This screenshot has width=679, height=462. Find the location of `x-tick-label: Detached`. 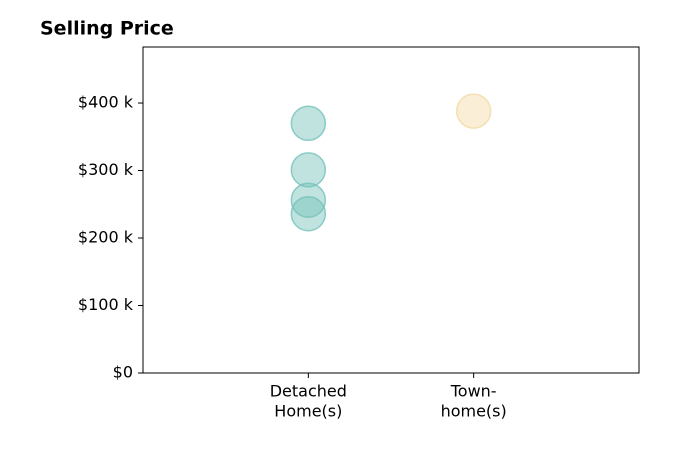

x-tick-label: Detached is located at coordinates (308, 391).